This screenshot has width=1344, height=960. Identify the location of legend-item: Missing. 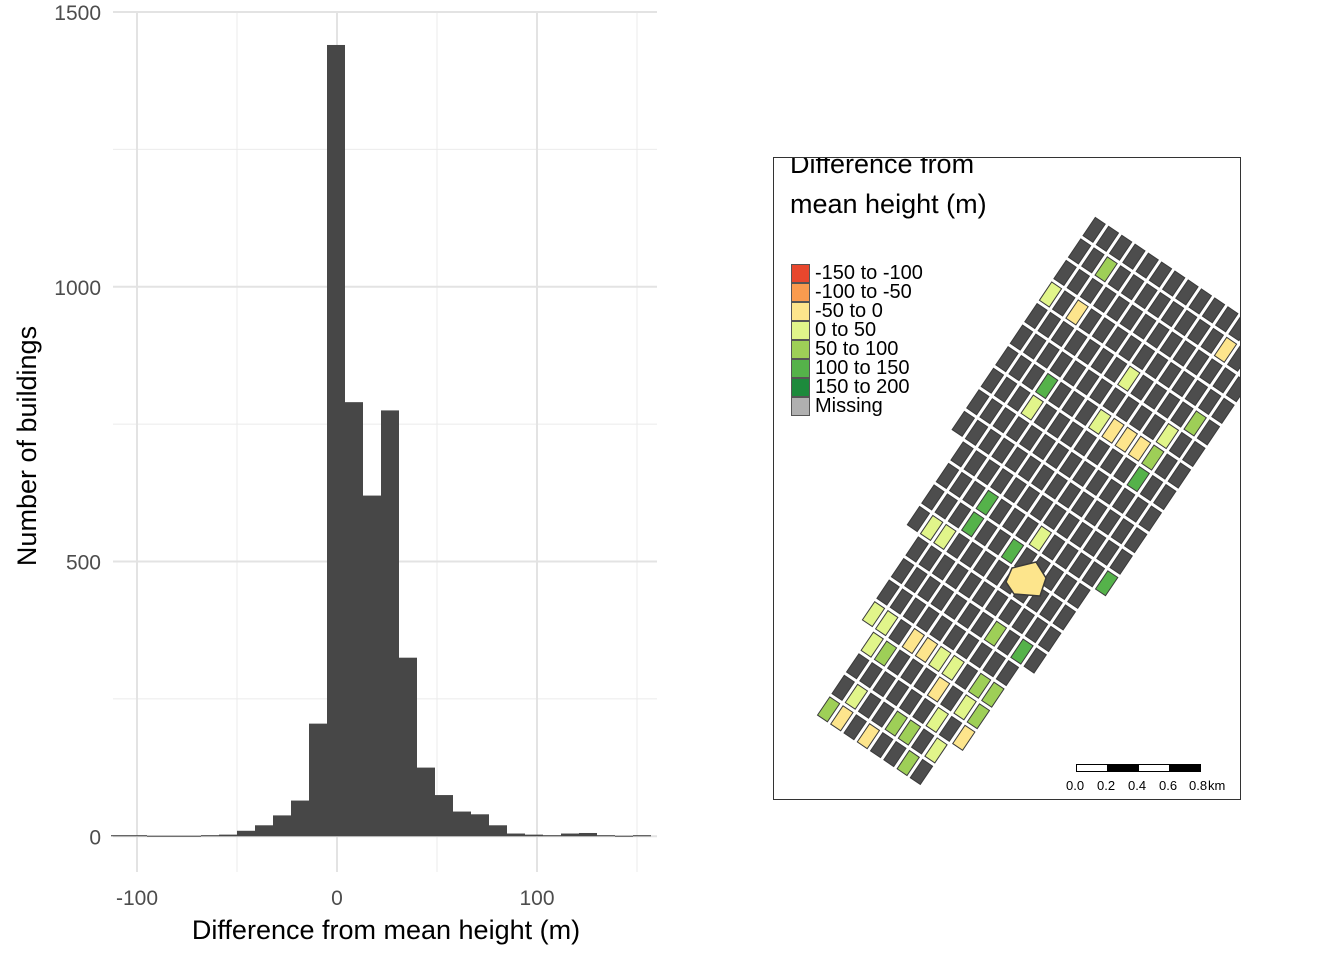
(857, 406).